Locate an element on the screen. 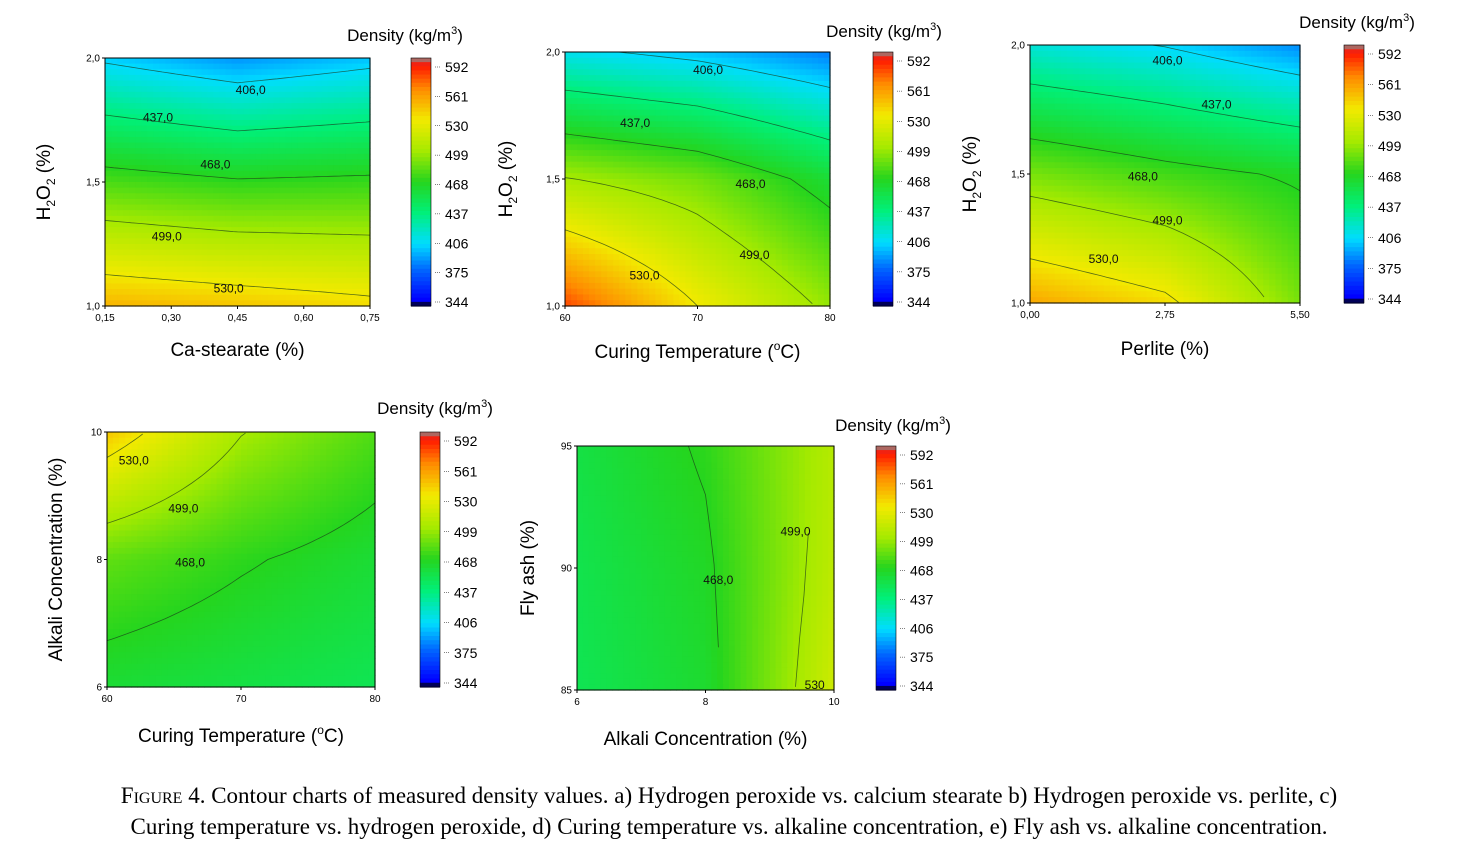  y-tick-label: 1,0 is located at coordinates (93, 307).